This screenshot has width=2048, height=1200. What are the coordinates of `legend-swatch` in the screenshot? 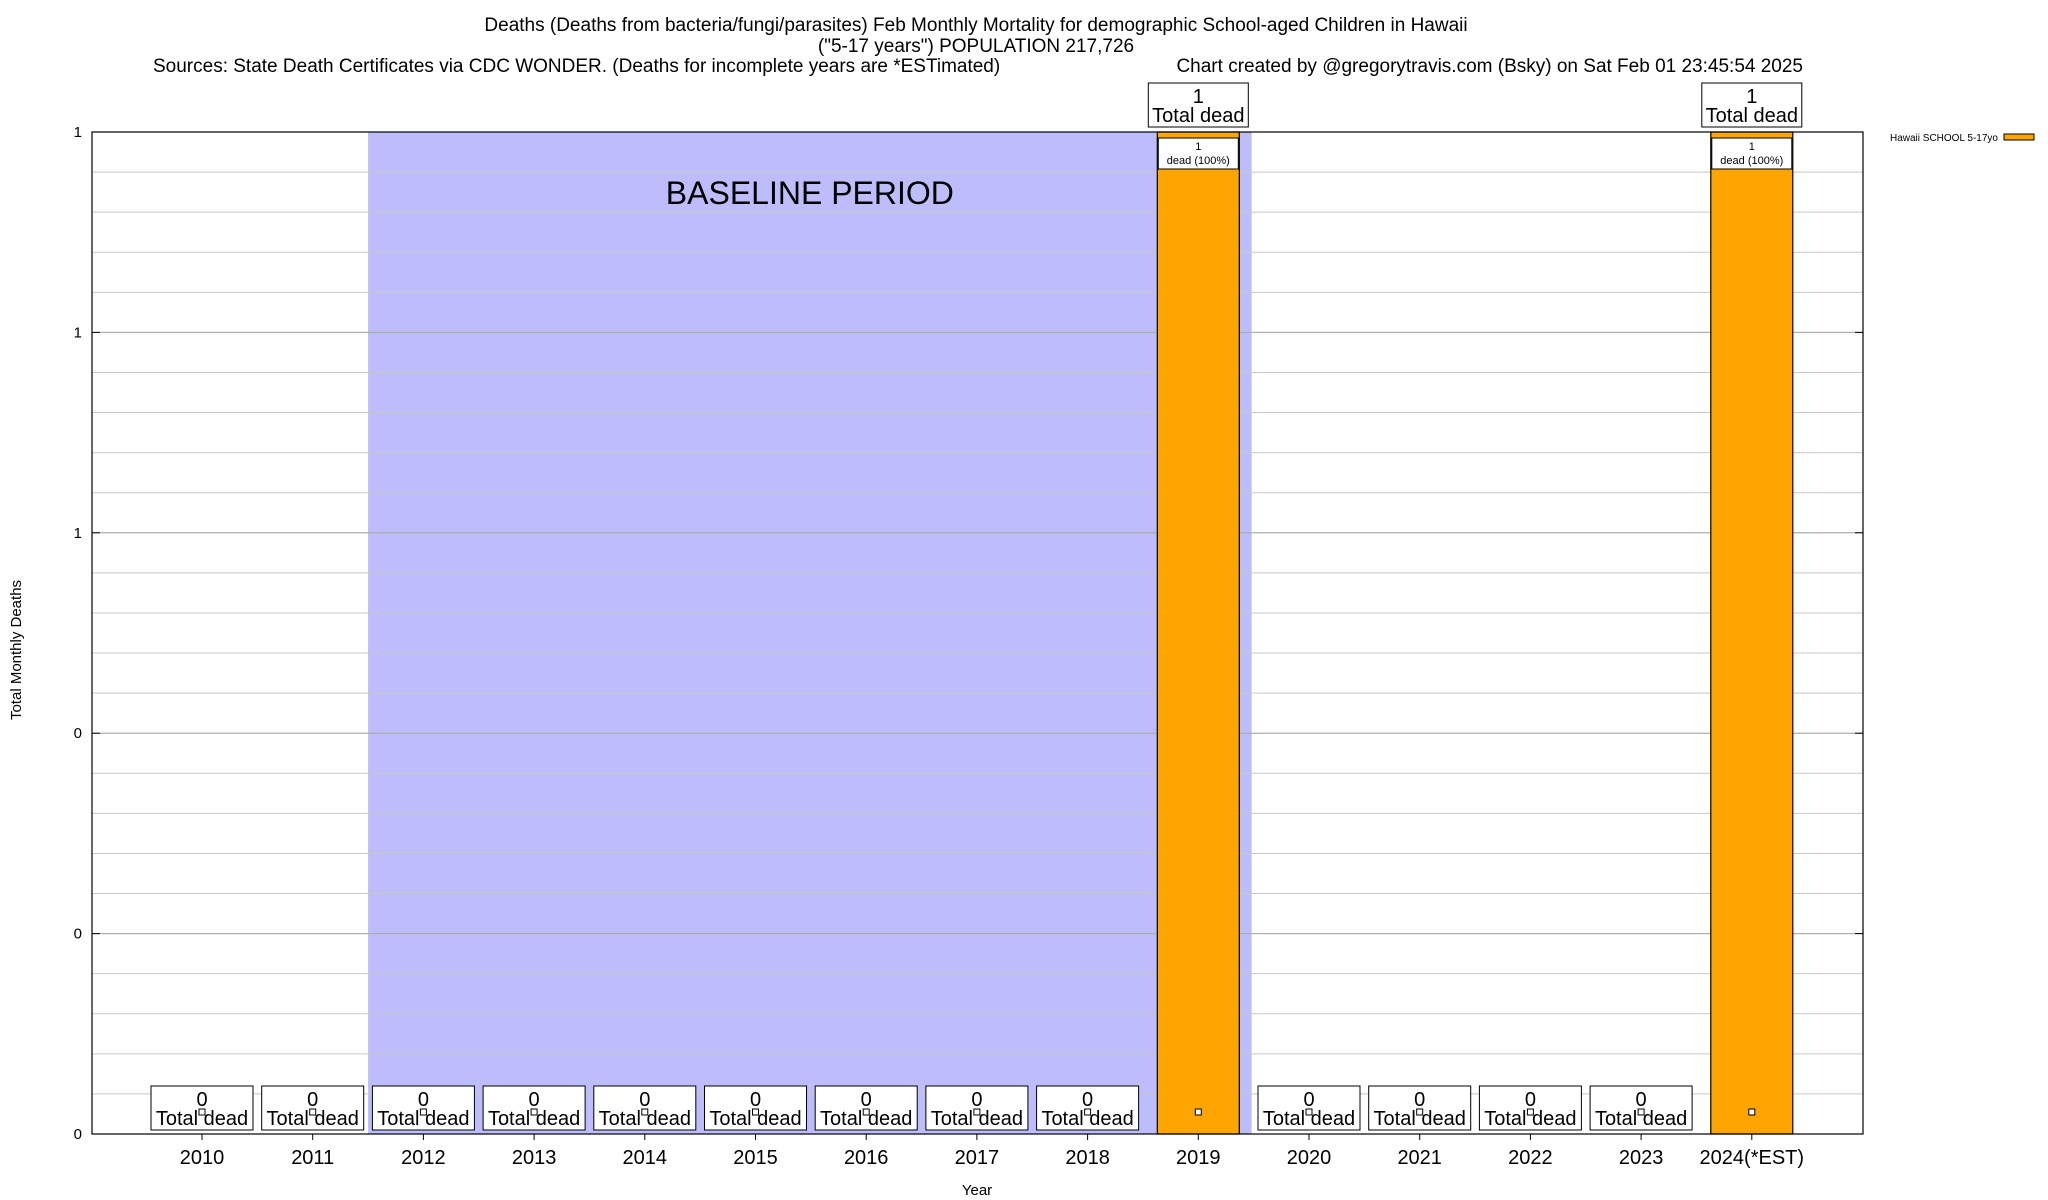 It's located at (2019, 137).